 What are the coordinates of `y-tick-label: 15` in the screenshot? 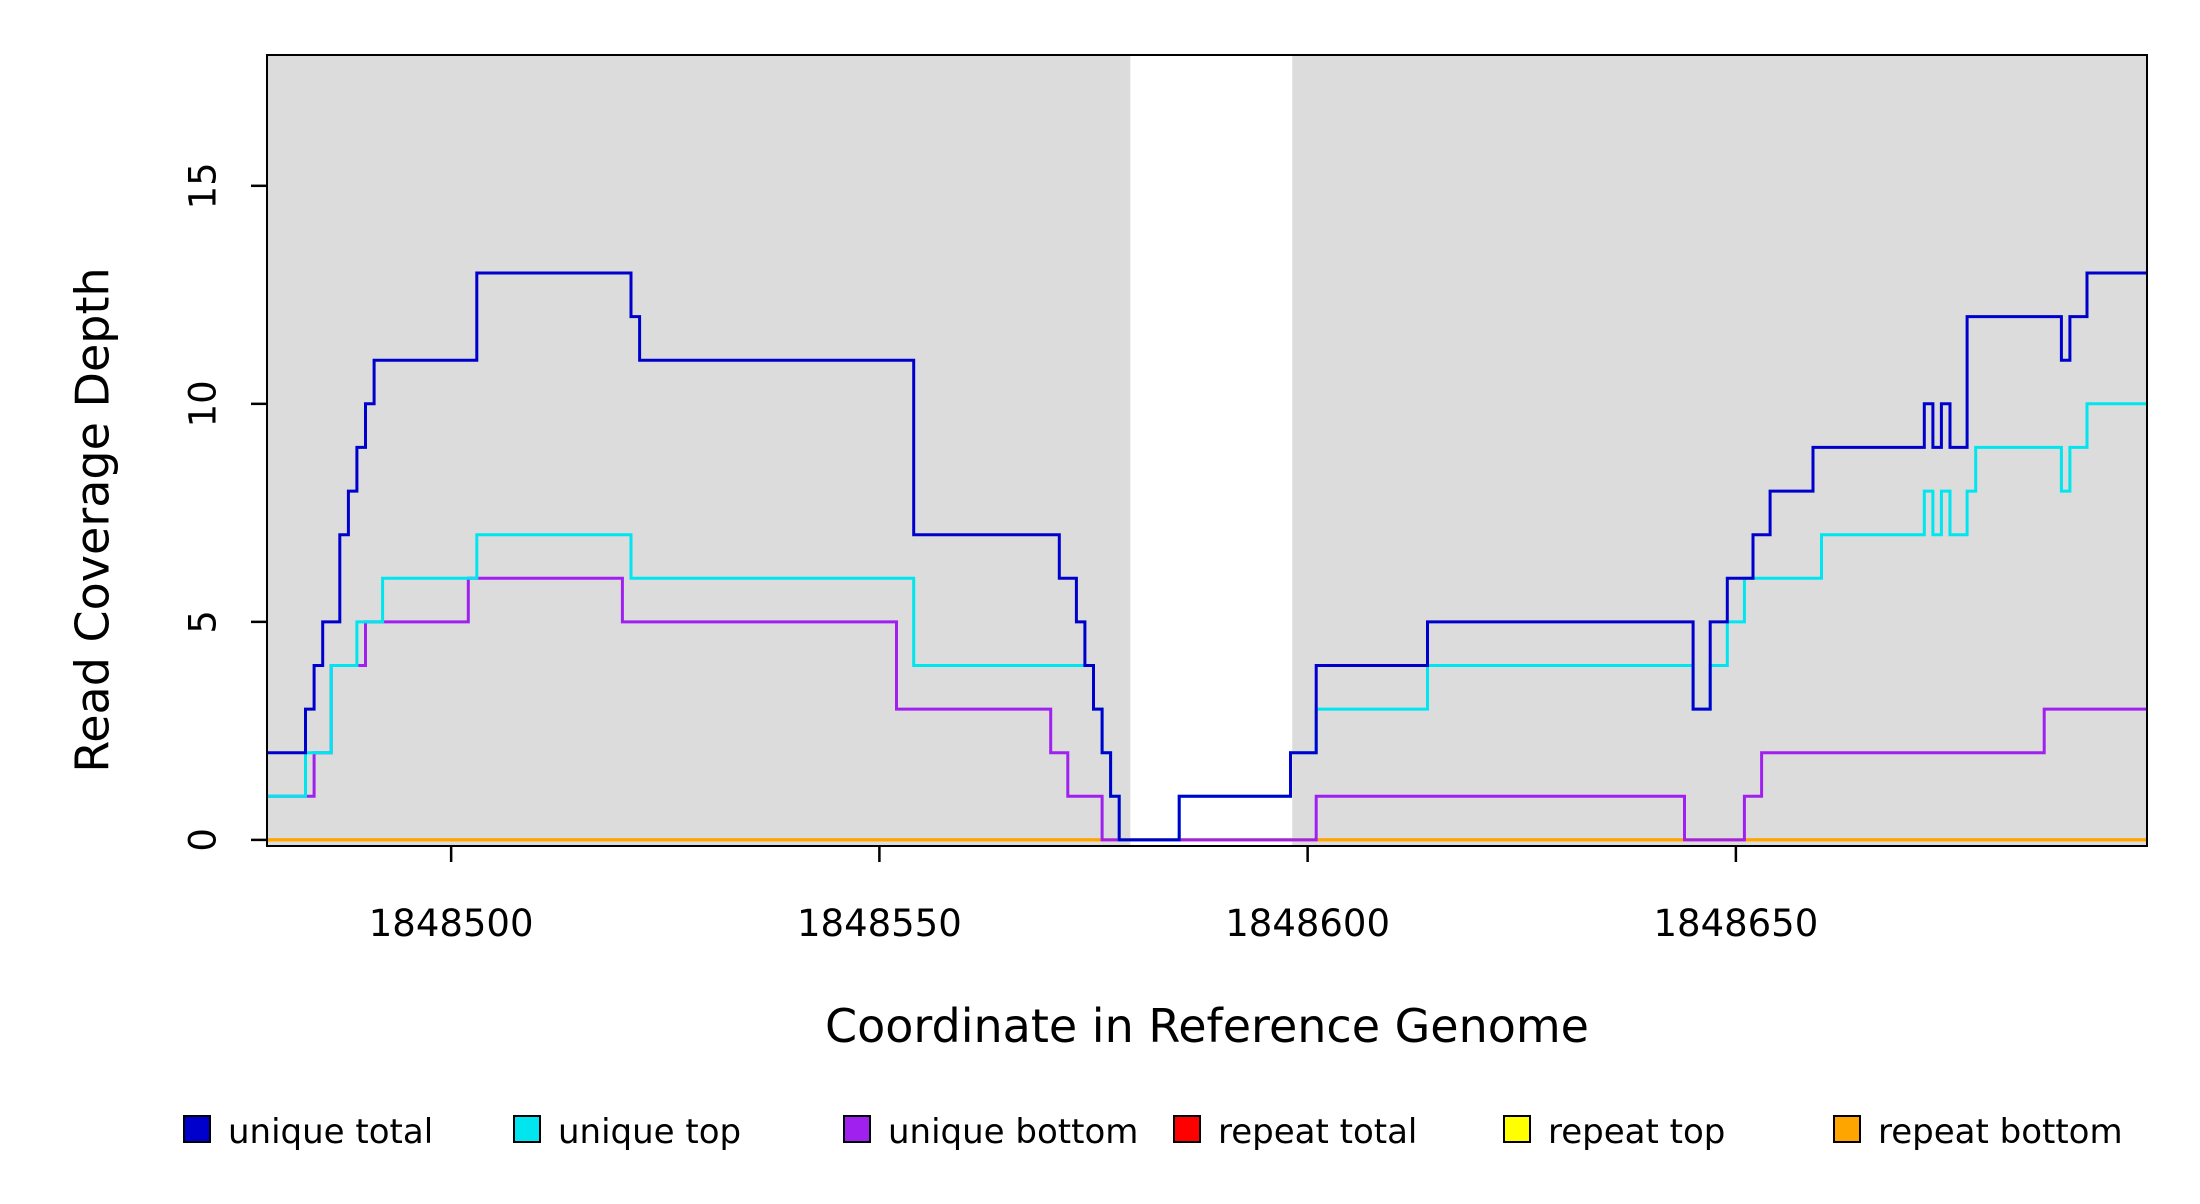 It's located at (203, 185).